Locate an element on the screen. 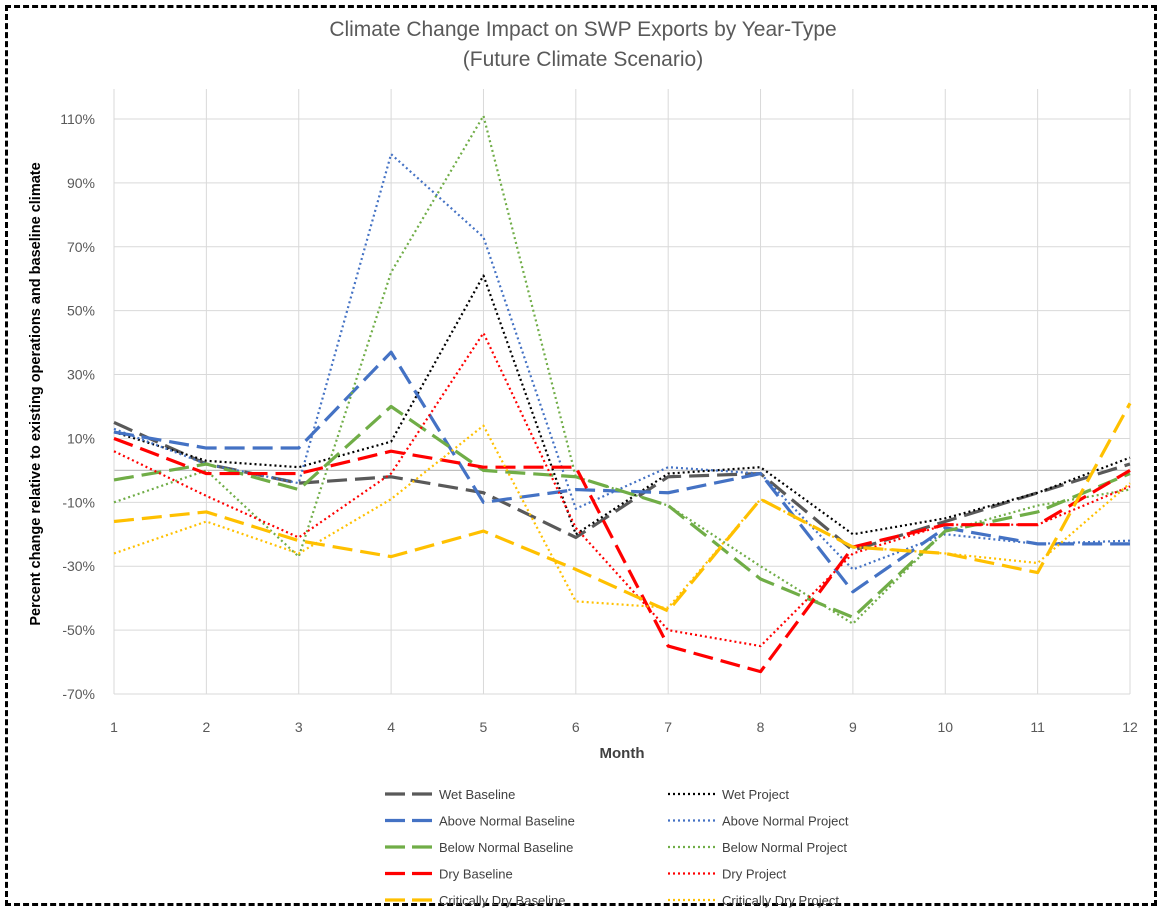 The image size is (1166, 914). legend-label-dry-baseline: Dry Baseline is located at coordinates (476, 874).